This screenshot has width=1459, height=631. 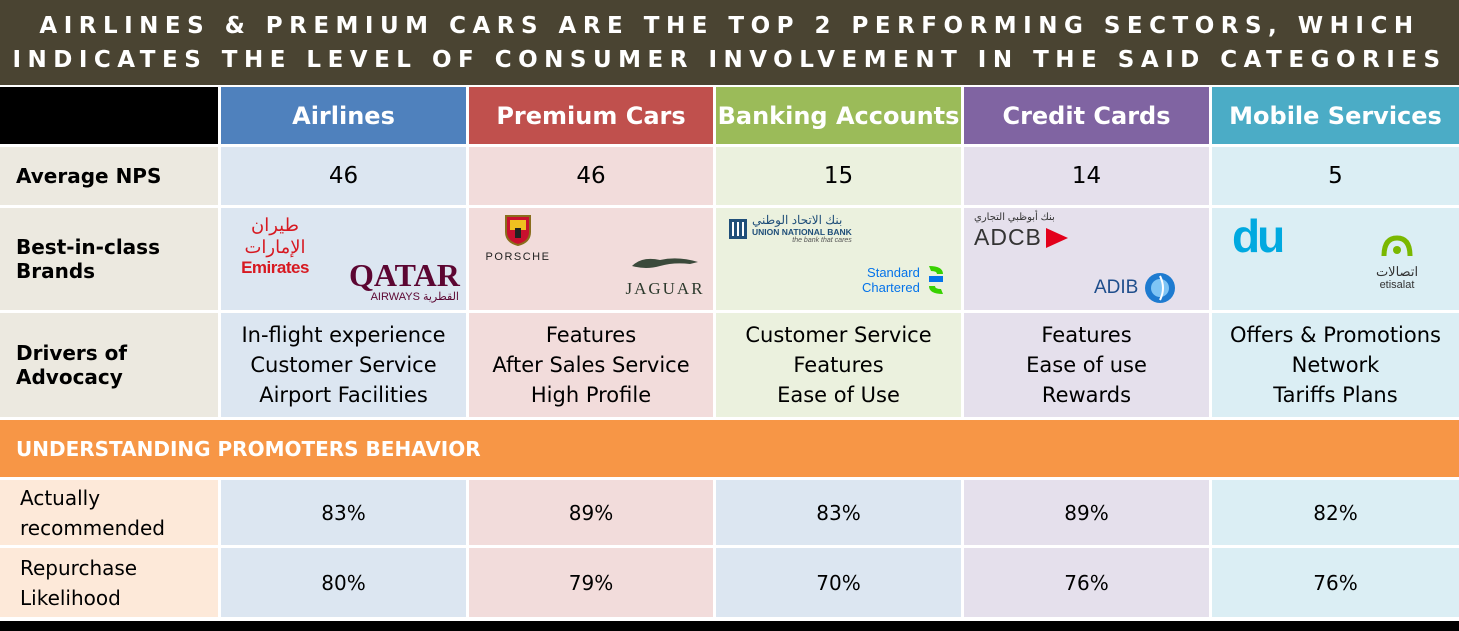 What do you see at coordinates (404, 275) in the screenshot?
I see `qatar-text: QATAR` at bounding box center [404, 275].